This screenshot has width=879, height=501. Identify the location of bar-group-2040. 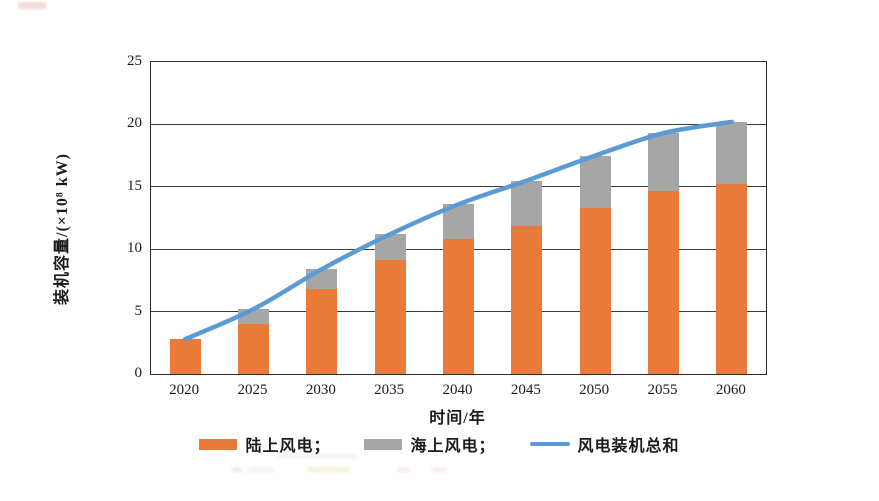
(458, 218).